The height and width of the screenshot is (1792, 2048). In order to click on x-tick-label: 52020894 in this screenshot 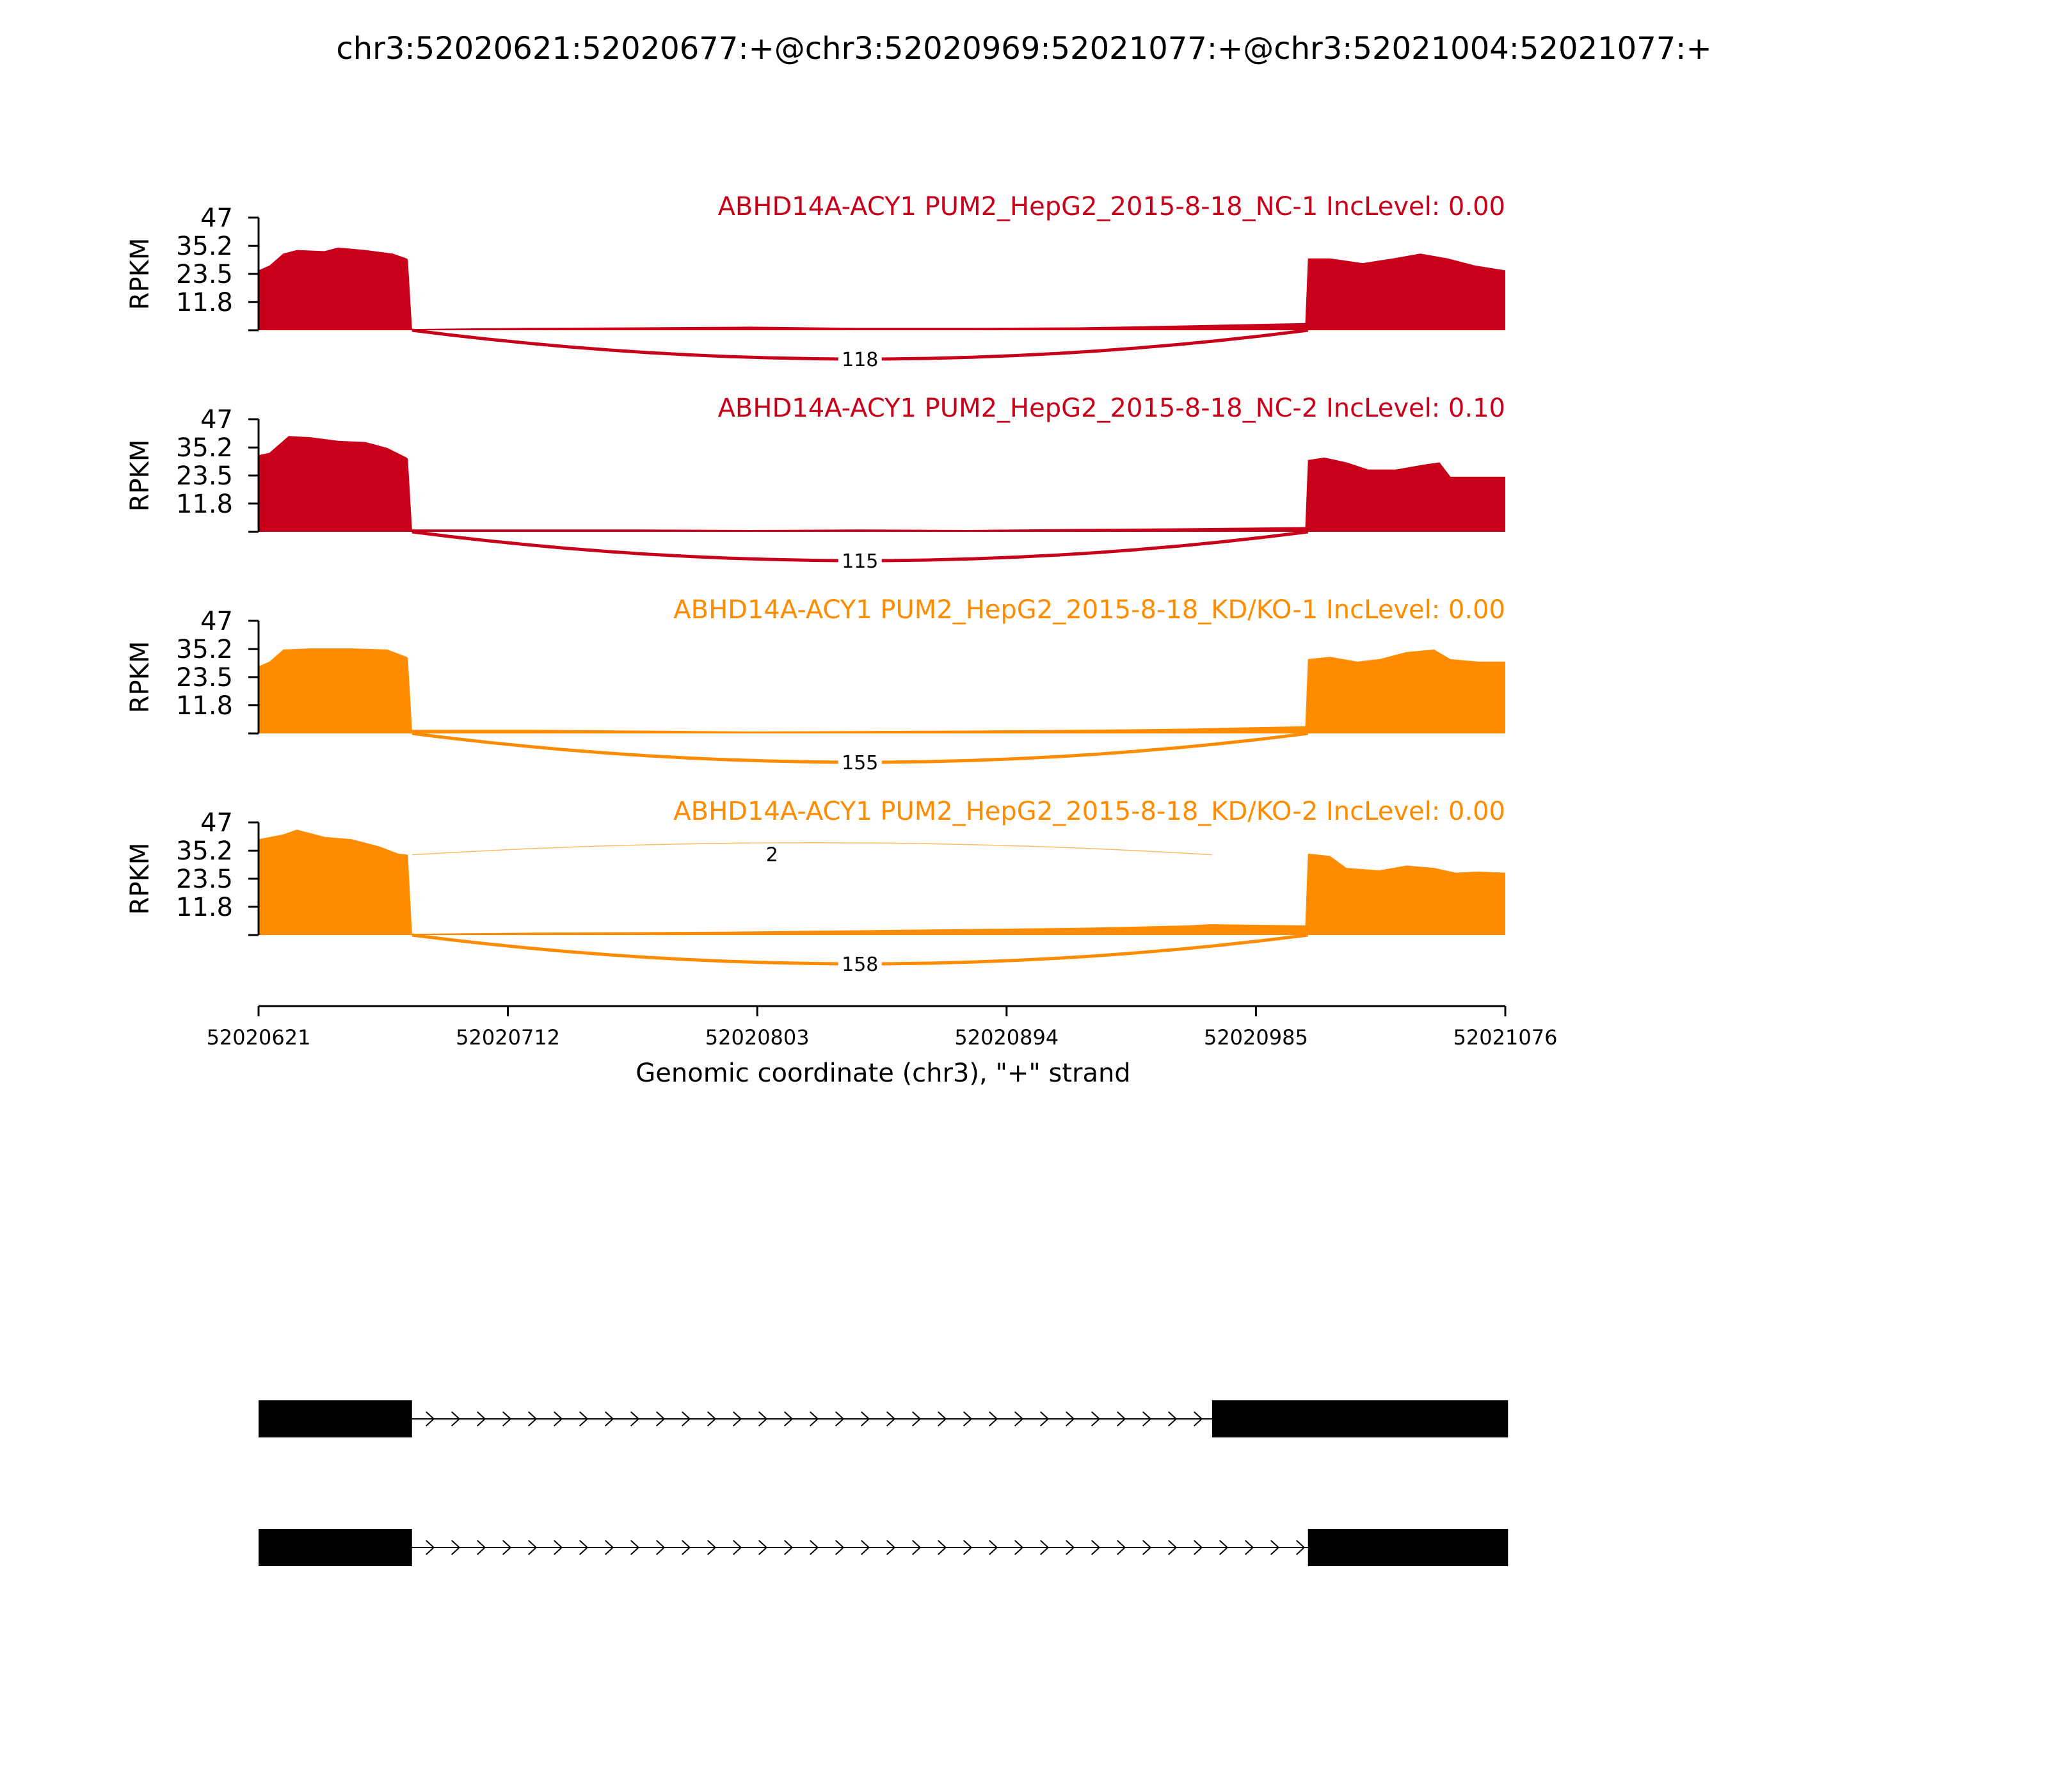, I will do `click(1006, 1037)`.